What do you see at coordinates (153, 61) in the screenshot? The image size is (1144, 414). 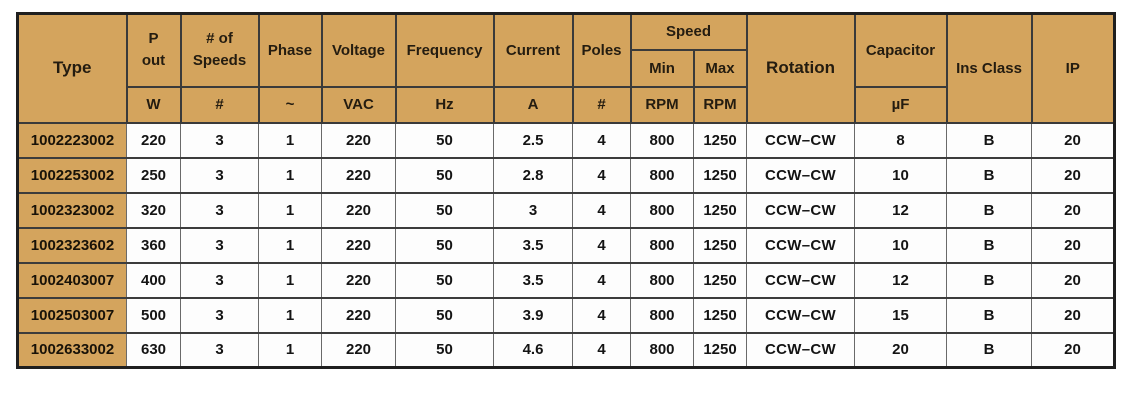 I see `p-out-line2: out` at bounding box center [153, 61].